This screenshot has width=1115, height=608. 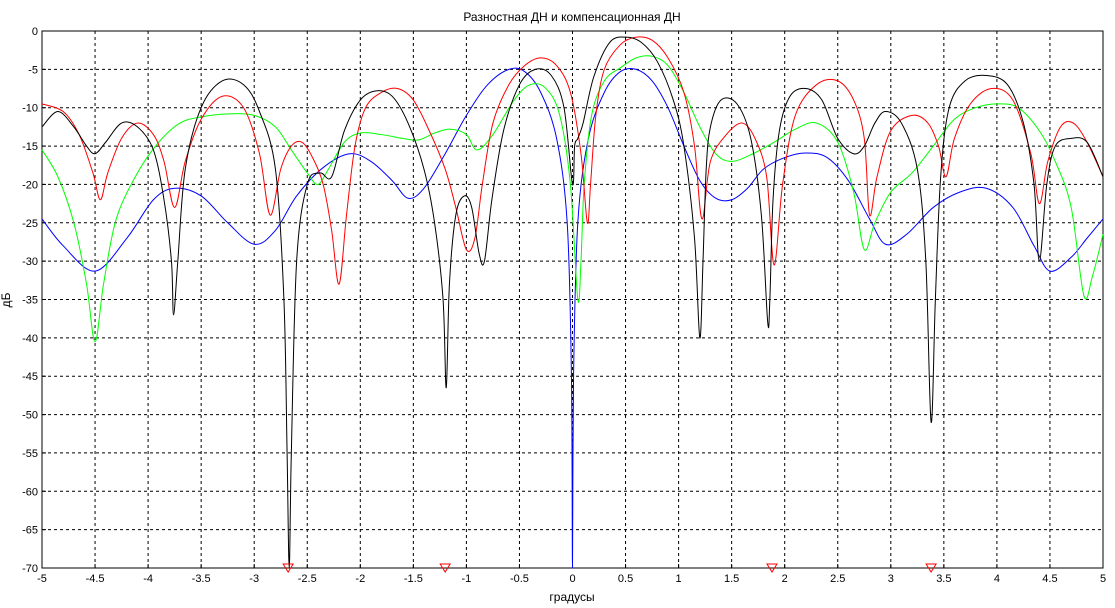 What do you see at coordinates (95, 579) in the screenshot?
I see `x-tick-label: -4.5` at bounding box center [95, 579].